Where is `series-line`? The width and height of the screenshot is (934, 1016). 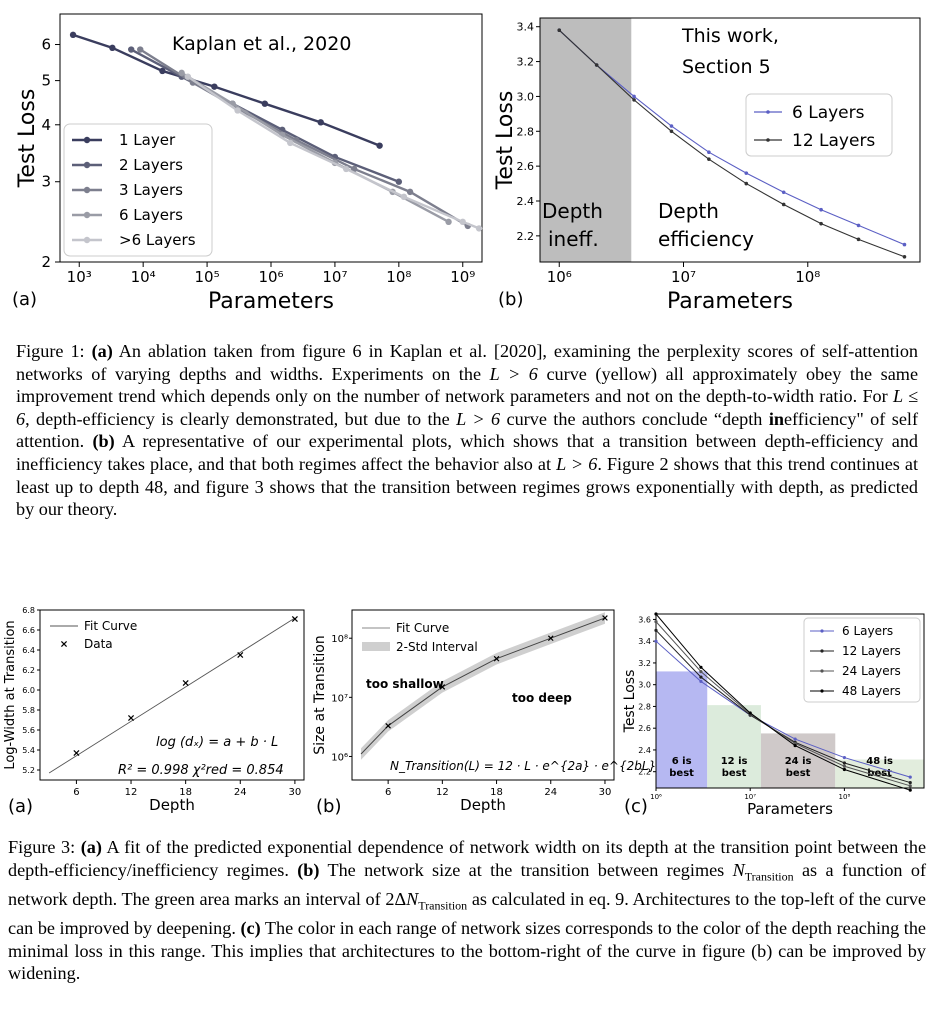
series-line is located at coordinates (731, 137).